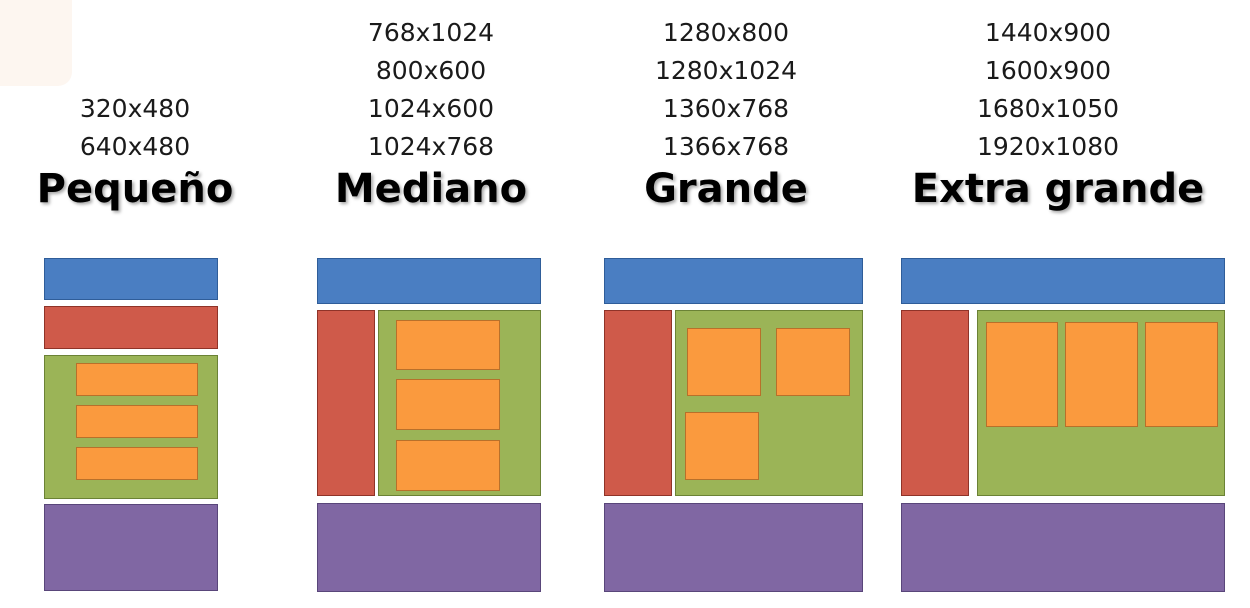 The image size is (1250, 608). I want to click on resolution-label: 1280x800, so click(726, 32).